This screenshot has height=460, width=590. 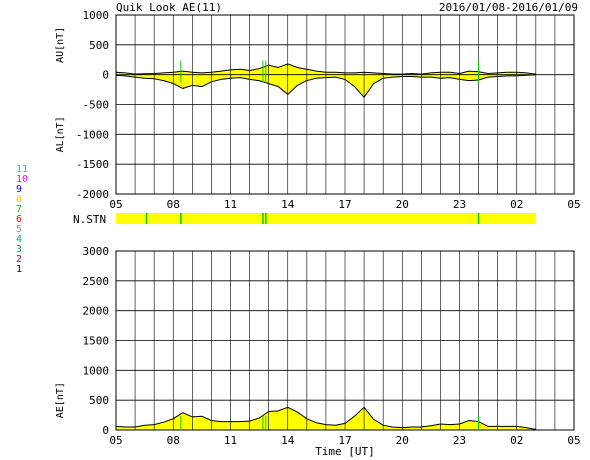 I want to click on ae-x-tick-label: 08, so click(x=173, y=440).